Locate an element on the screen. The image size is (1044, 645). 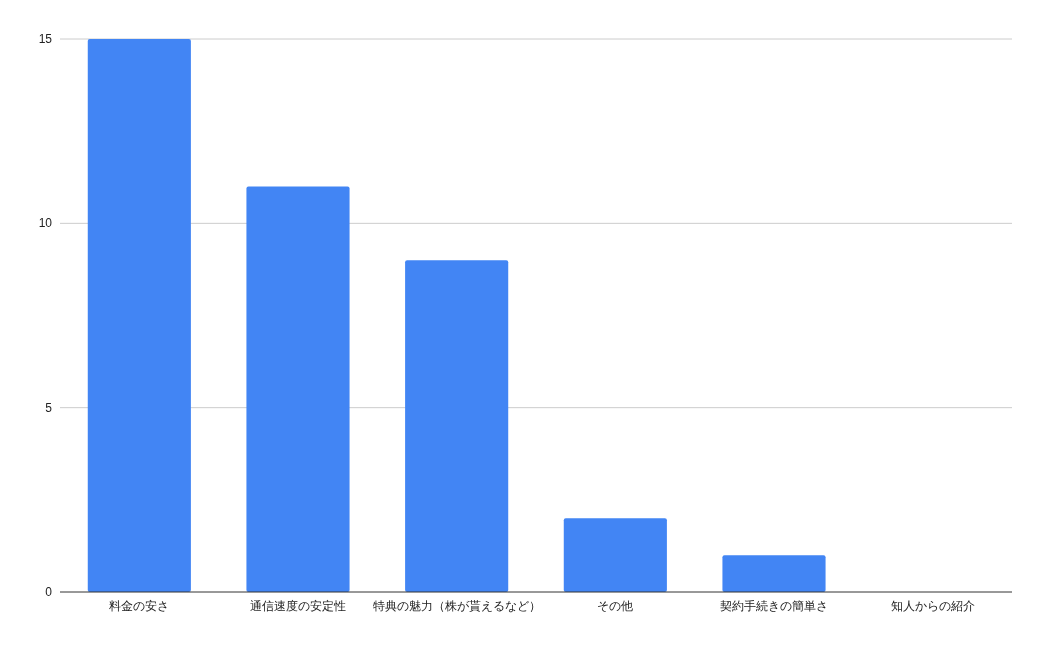
x-tick-label: 知人からの紹介 is located at coordinates (932, 606).